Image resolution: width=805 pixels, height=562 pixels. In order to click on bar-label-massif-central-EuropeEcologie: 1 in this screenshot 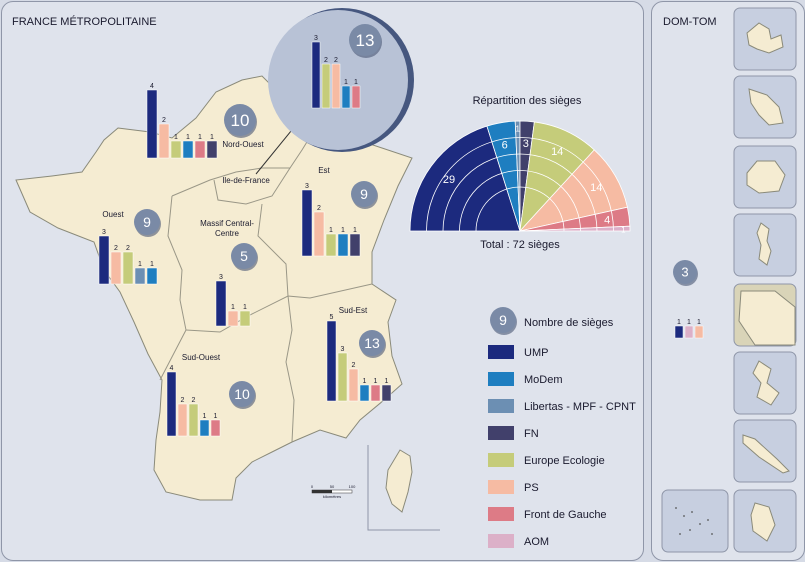, I will do `click(245, 307)`.